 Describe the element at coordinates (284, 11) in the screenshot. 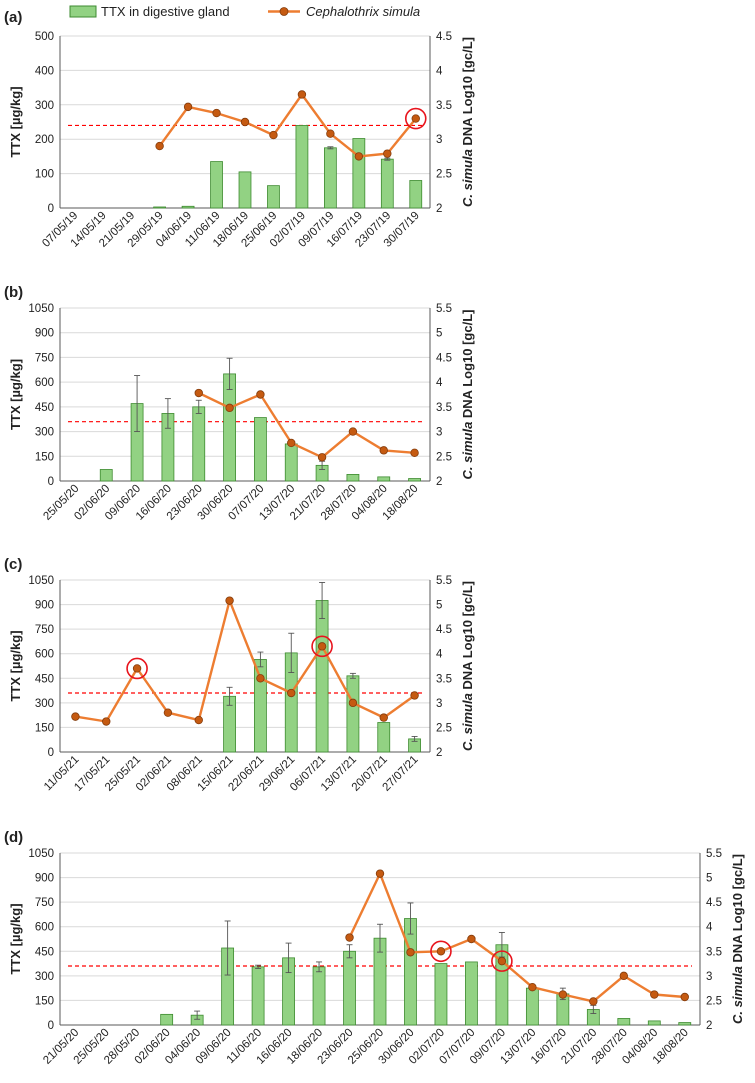

I see `legend-line-marker` at that location.